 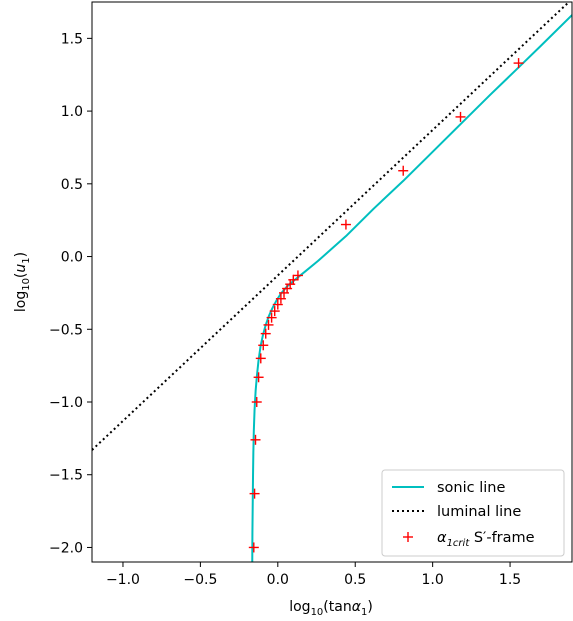 I want to click on y-tick-label: −2.0, so click(x=66, y=548).